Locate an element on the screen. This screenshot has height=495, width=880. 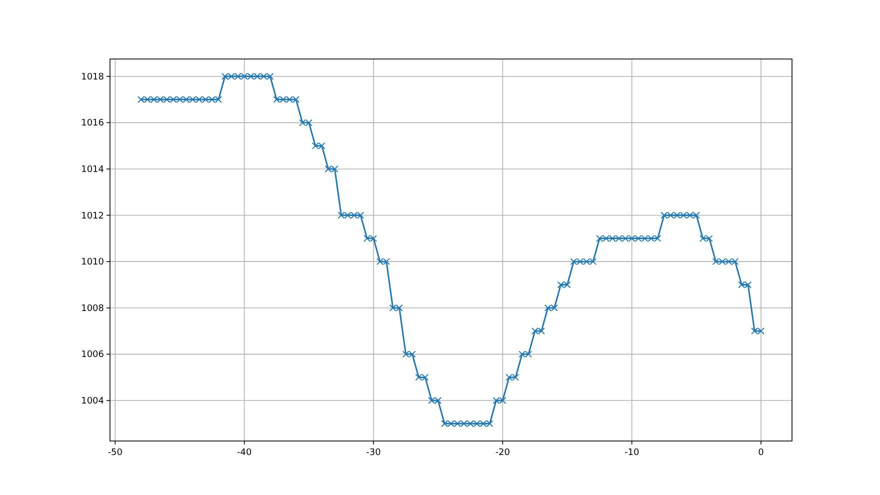
y-tick-label: 1010 is located at coordinates (92, 263).